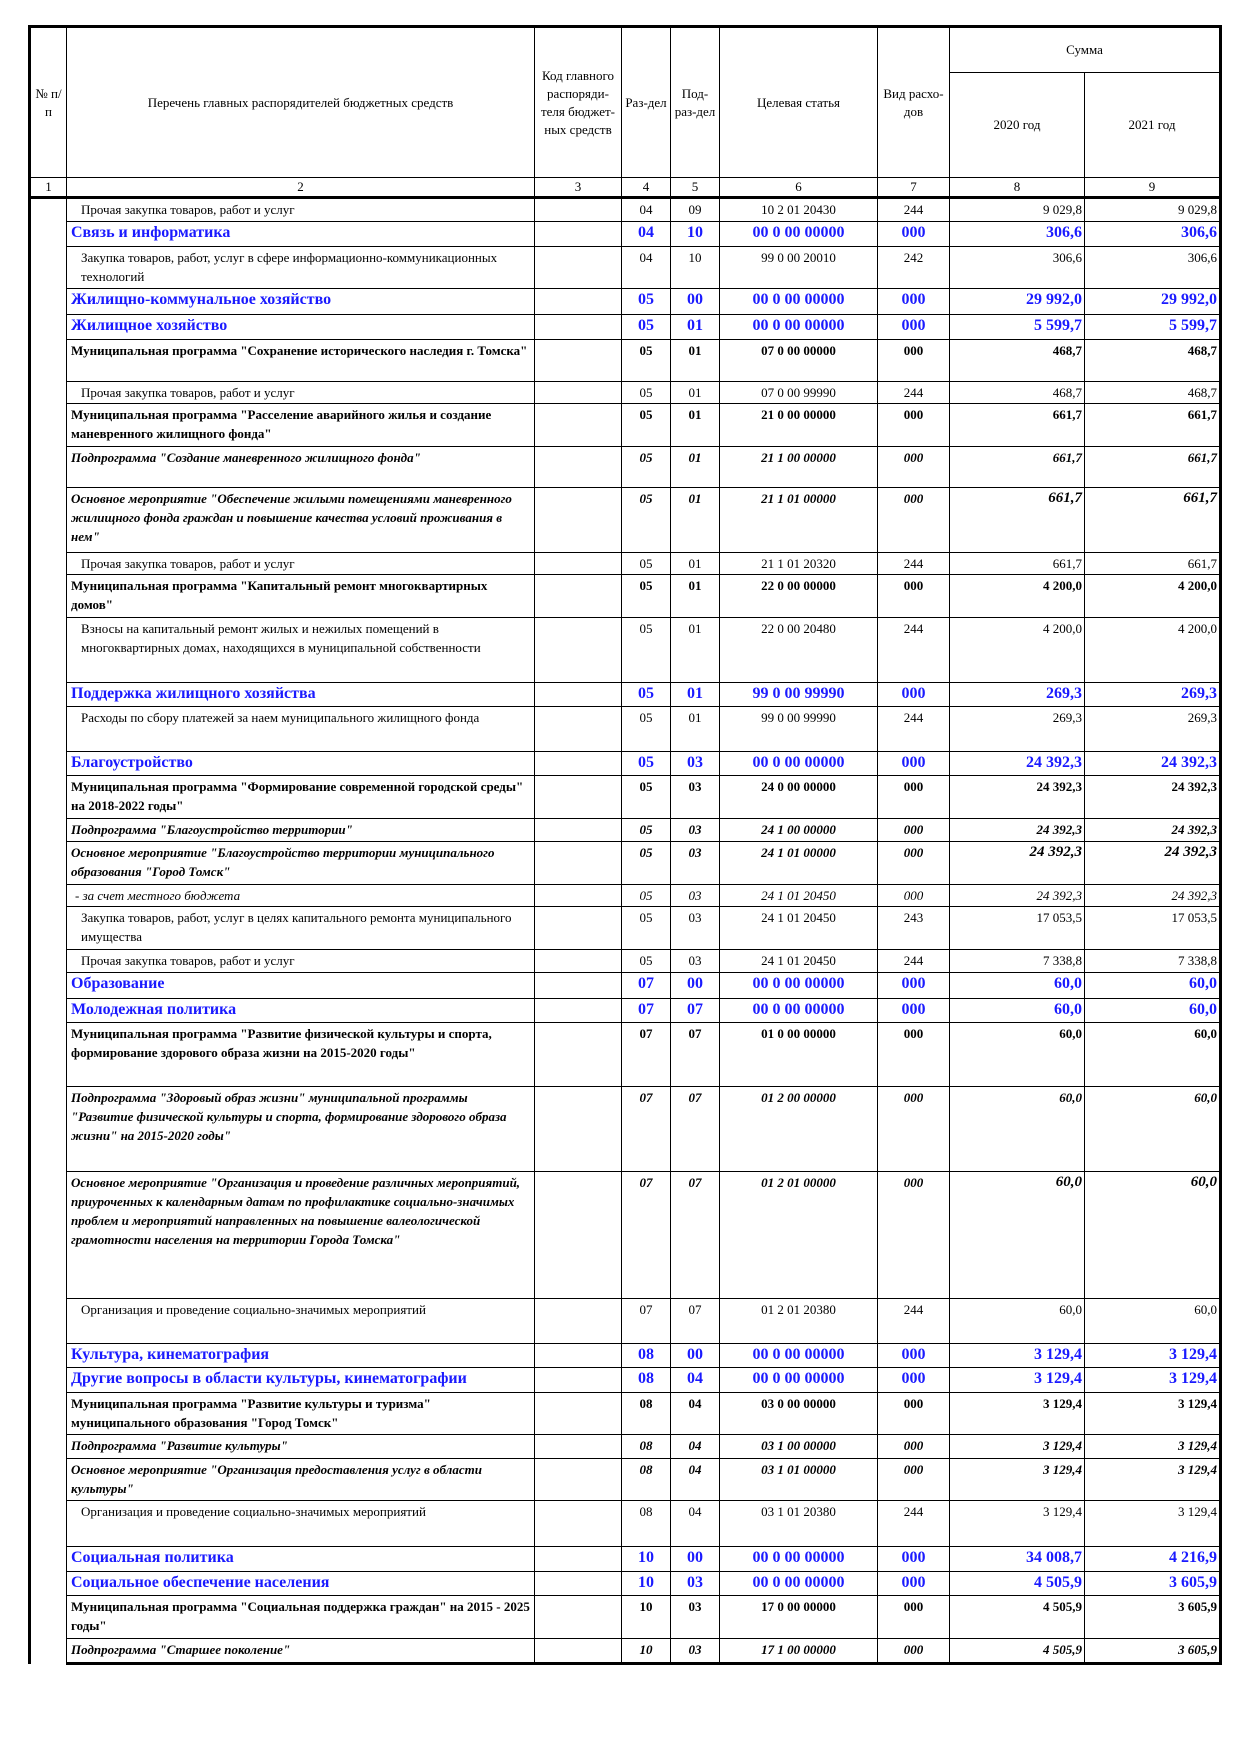 The width and height of the screenshot is (1240, 1754). Describe the element at coordinates (1017, 985) in the screenshot. I see `row-sum-2020: 60,0` at that location.